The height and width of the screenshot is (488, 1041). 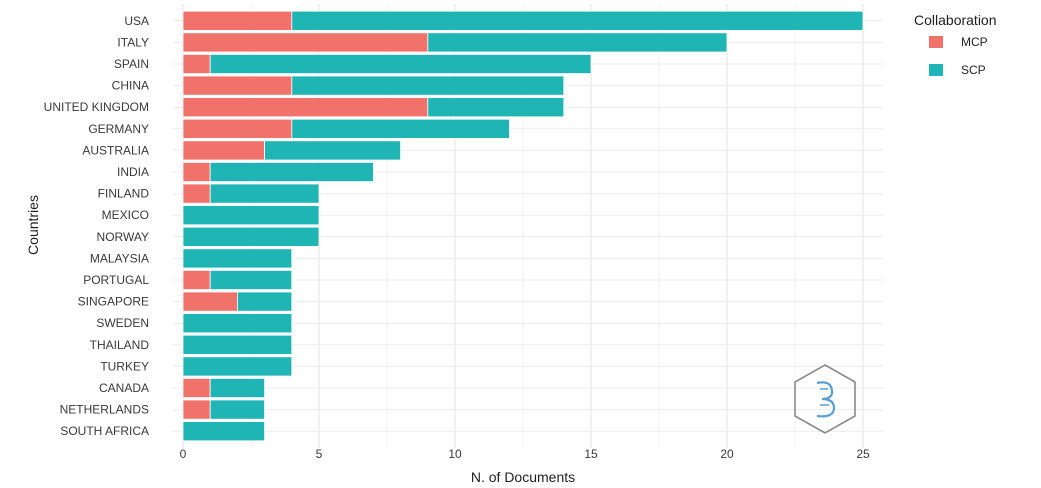 What do you see at coordinates (124, 366) in the screenshot?
I see `y-tick-label-turkey: TURKEY` at bounding box center [124, 366].